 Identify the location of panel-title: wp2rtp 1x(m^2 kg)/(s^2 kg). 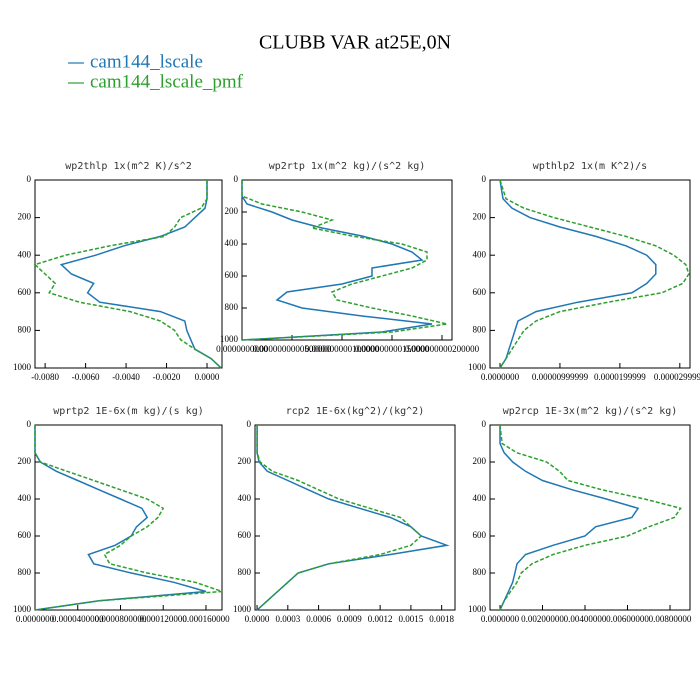
(347, 166).